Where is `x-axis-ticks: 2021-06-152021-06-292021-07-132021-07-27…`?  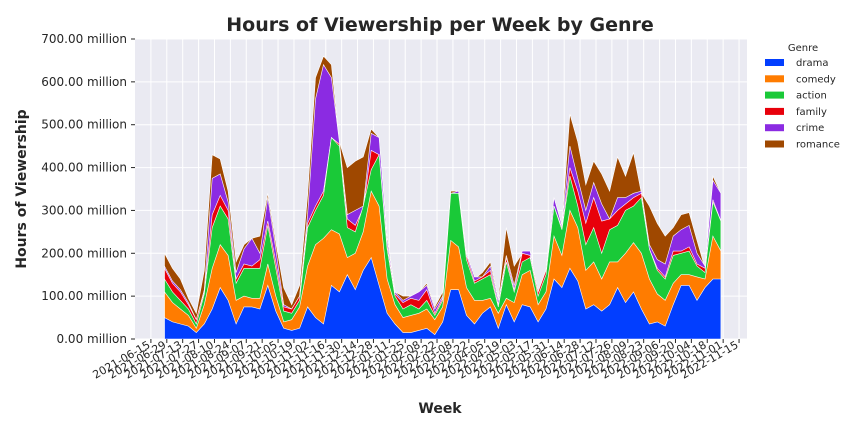 x-axis-ticks: 2021-06-152021-06-292021-07-132021-07-27… is located at coordinates (416, 359).